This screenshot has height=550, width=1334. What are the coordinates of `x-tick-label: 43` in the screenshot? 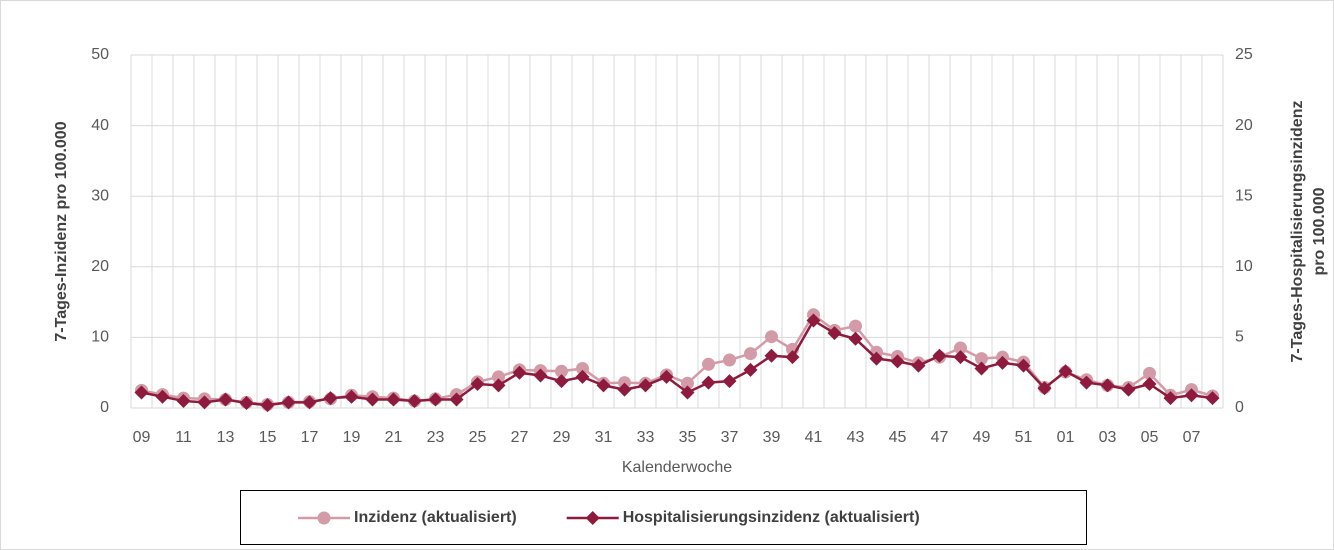 It's located at (856, 437).